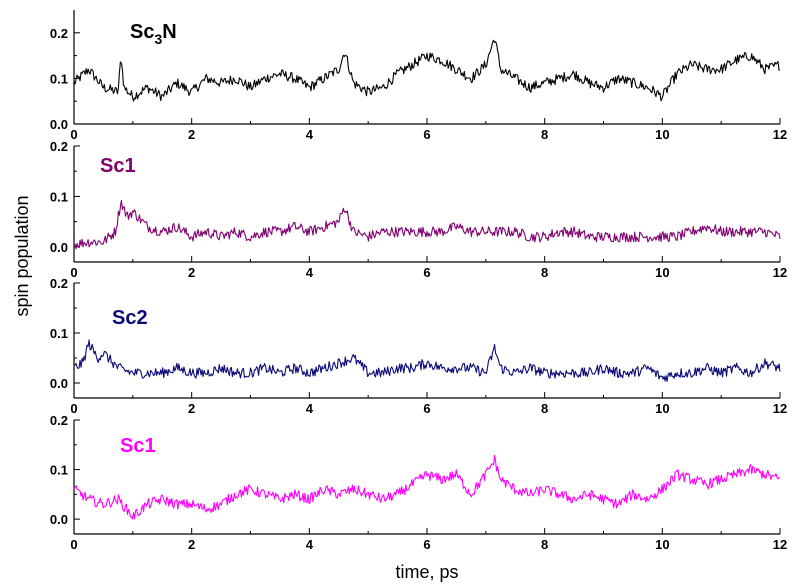 This screenshot has width=793, height=585. I want to click on x-axis-title: time, ps, so click(426, 572).